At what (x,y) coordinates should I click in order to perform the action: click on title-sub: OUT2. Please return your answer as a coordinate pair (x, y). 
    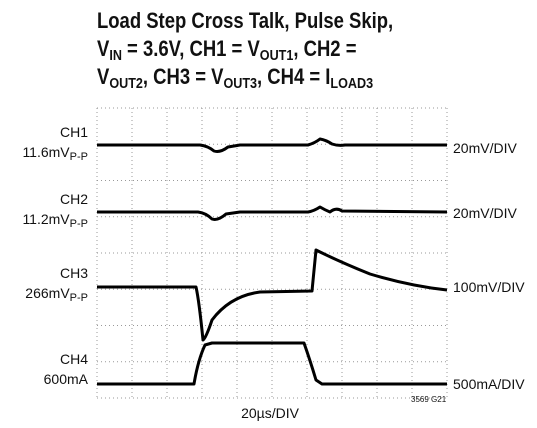
    Looking at the image, I should click on (126, 82).